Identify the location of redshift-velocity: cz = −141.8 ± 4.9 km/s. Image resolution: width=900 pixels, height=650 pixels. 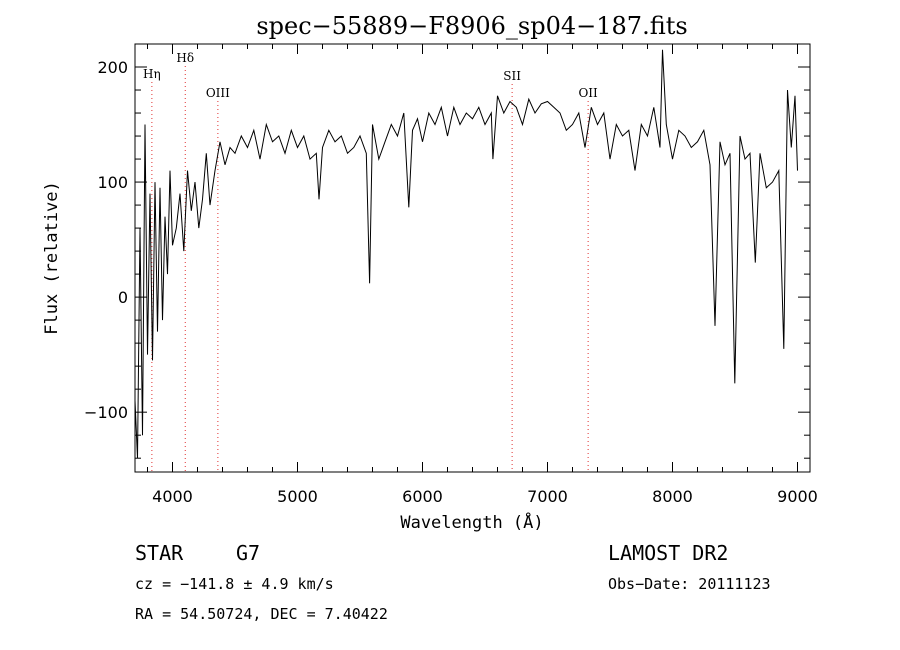
(234, 584).